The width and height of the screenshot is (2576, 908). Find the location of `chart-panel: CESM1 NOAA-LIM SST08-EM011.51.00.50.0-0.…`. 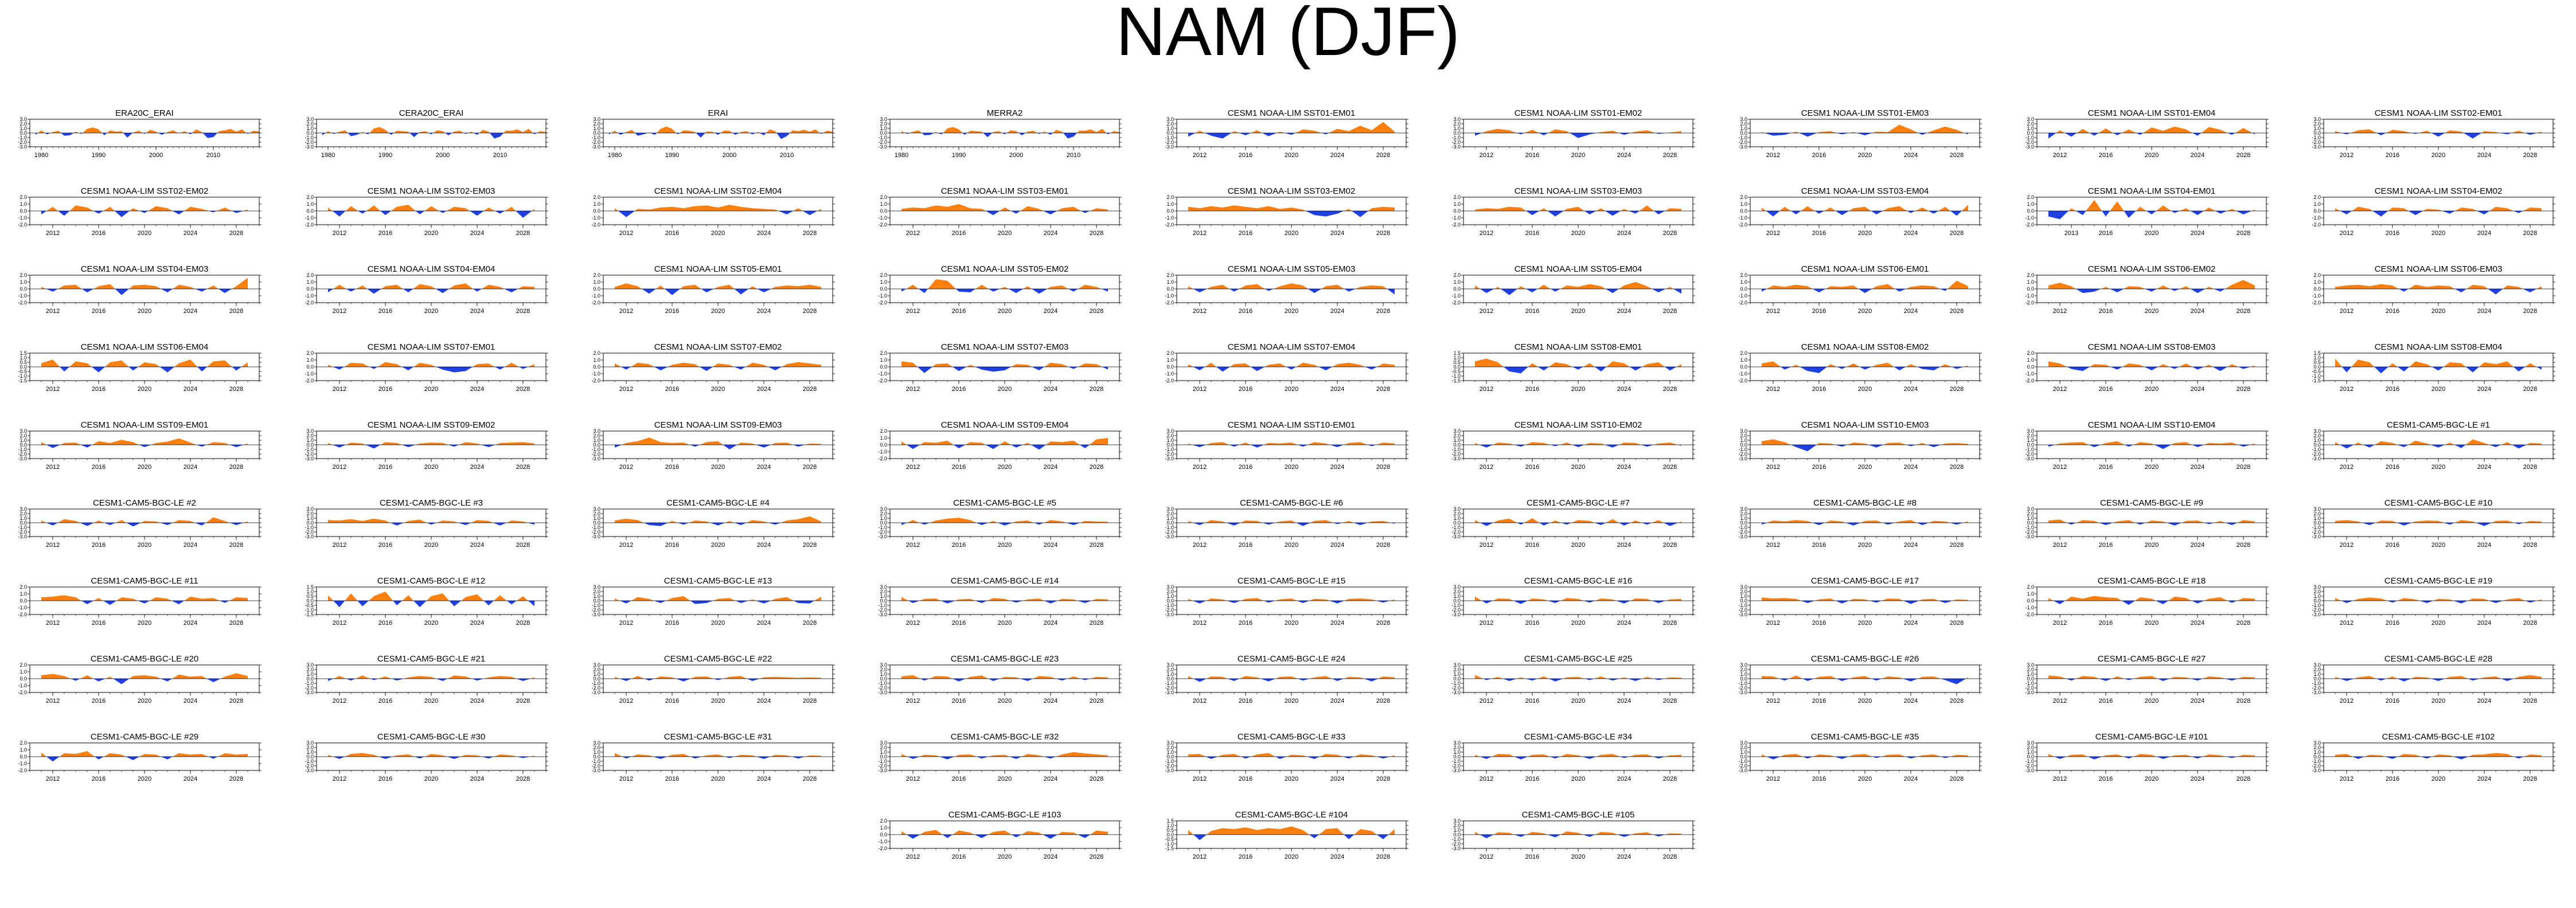

chart-panel: CESM1 NOAA-LIM SST08-EM011.51.00.50.0-0.… is located at coordinates (1573, 367).